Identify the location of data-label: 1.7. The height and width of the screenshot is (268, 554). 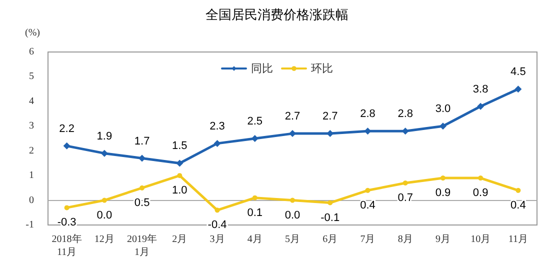
(142, 141).